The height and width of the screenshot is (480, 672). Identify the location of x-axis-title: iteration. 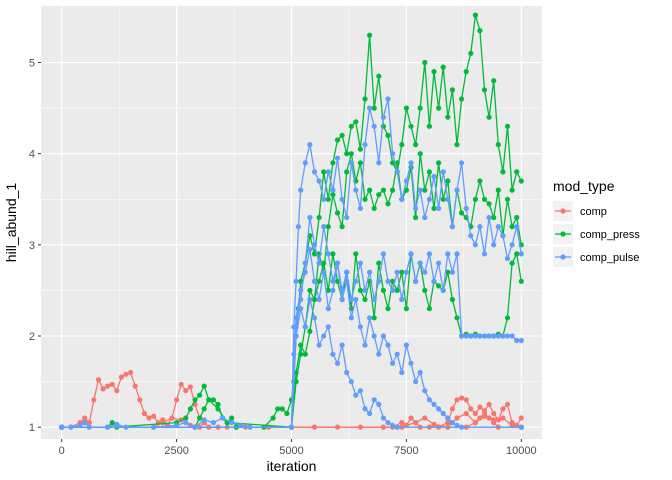
(292, 466).